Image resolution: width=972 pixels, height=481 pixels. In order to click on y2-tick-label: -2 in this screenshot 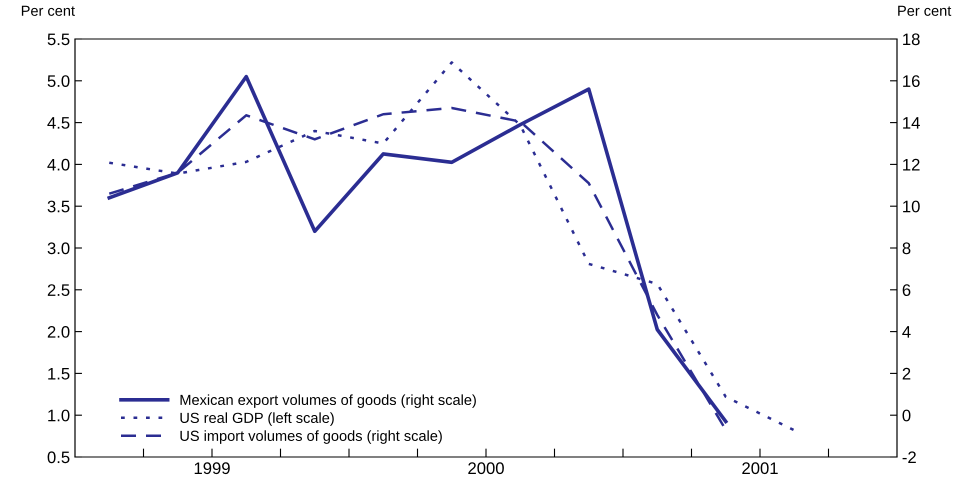, I will do `click(909, 457)`.